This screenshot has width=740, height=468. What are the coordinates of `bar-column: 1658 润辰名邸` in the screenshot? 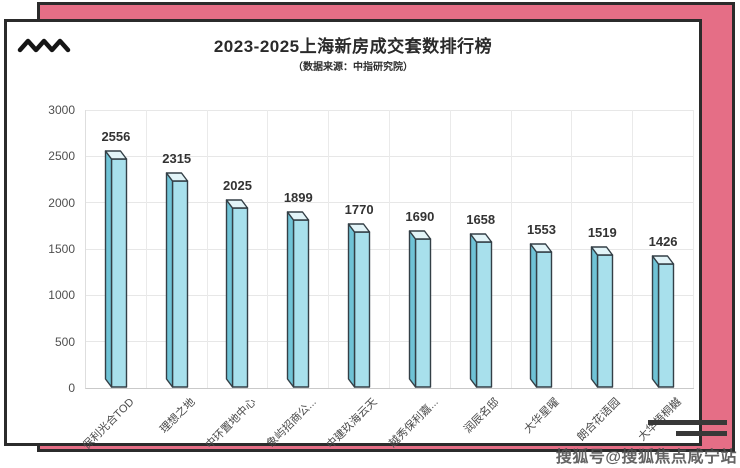 It's located at (481, 273).